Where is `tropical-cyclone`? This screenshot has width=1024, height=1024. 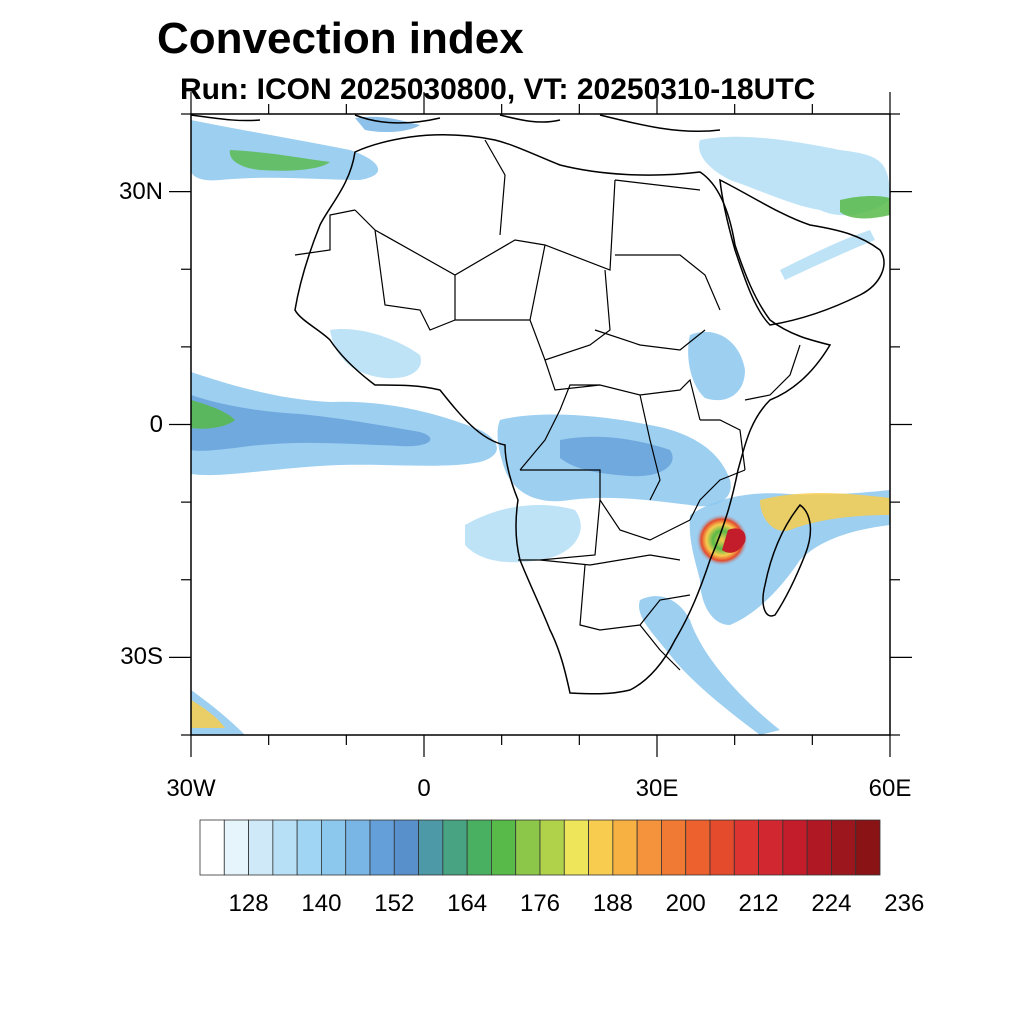
tropical-cyclone is located at coordinates (722, 540).